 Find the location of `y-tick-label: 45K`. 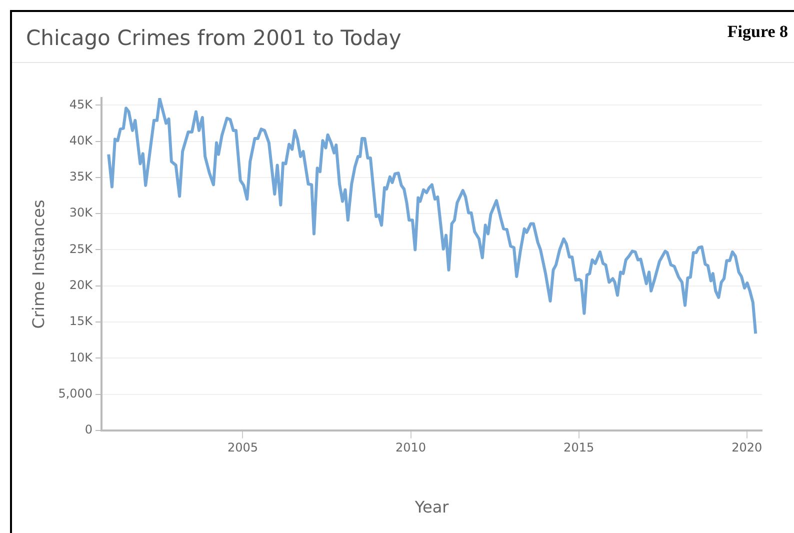

y-tick-label: 45K is located at coordinates (81, 104).